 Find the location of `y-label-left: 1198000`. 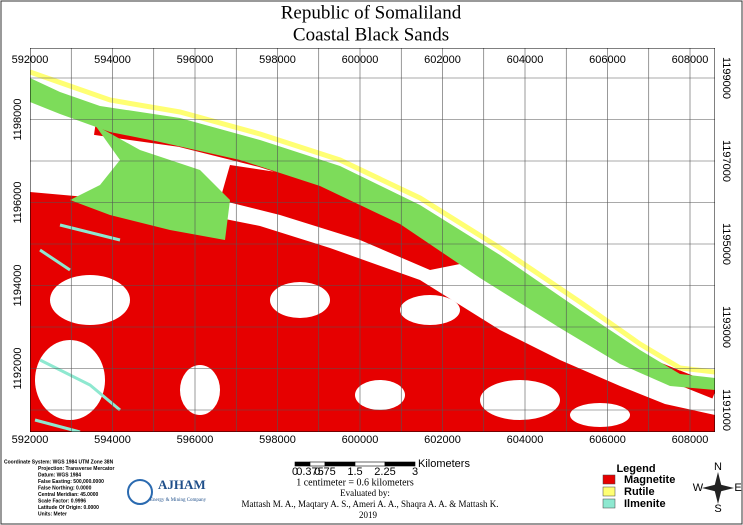

y-label-left: 1198000 is located at coordinates (18, 119).